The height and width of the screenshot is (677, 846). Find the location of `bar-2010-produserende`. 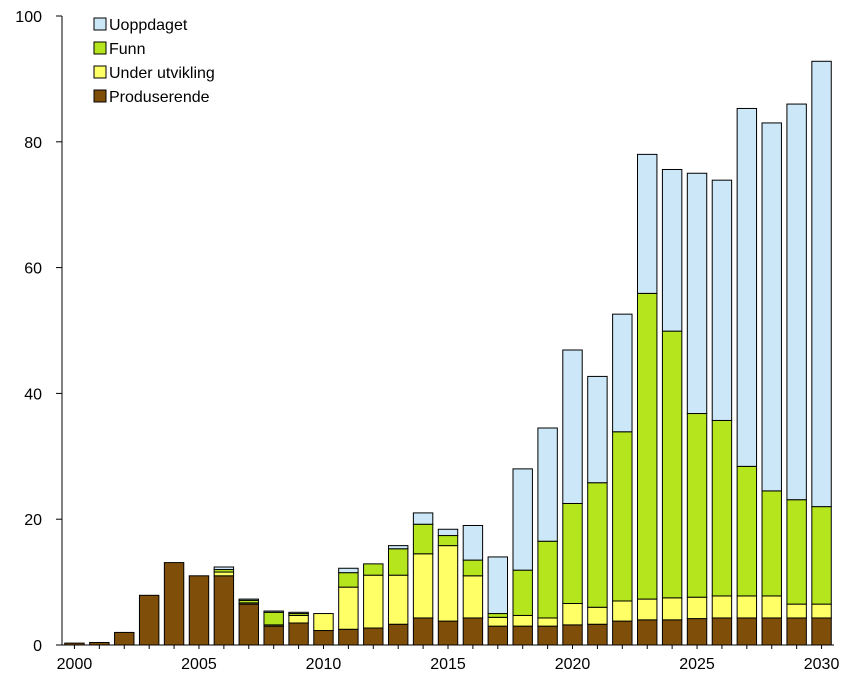

bar-2010-produserende is located at coordinates (323, 638).